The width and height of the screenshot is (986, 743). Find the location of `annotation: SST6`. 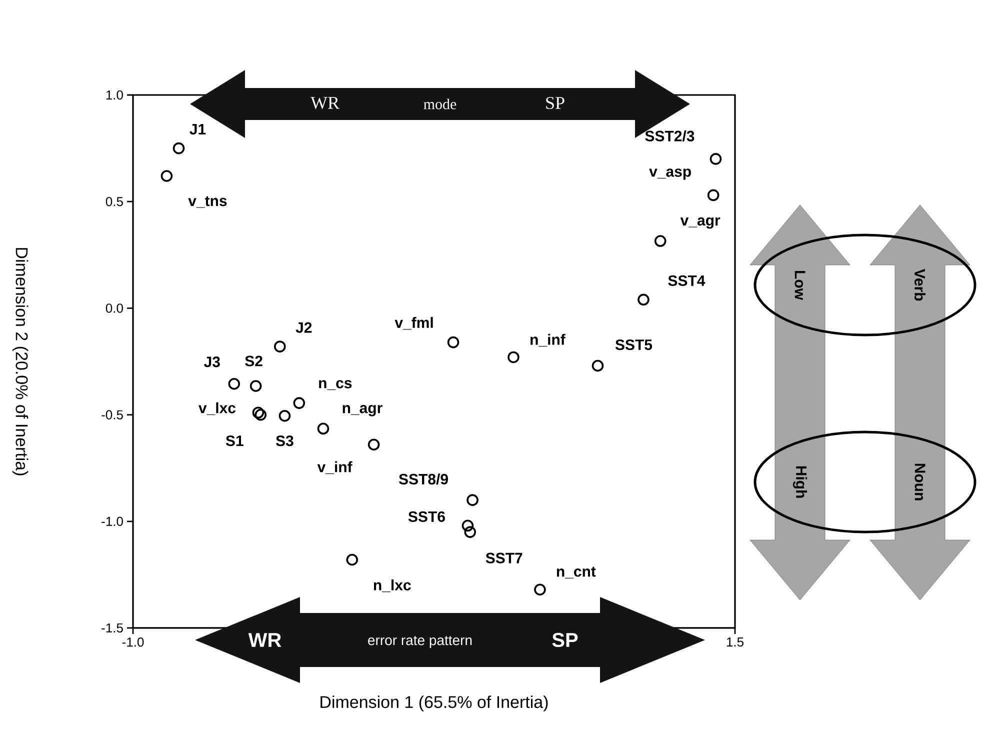

annotation: SST6 is located at coordinates (426, 516).